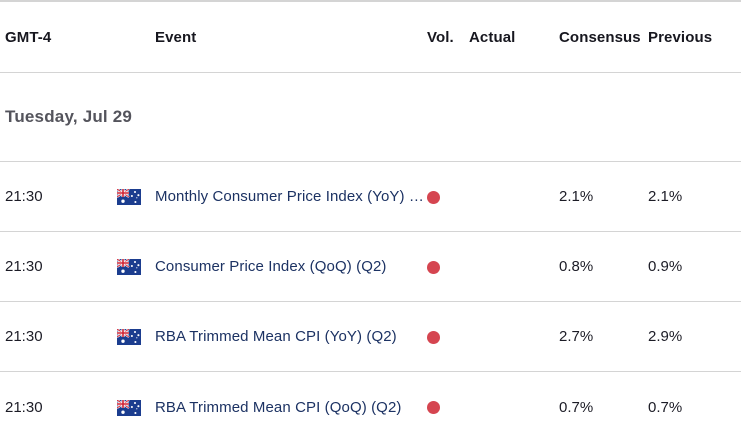 The image size is (741, 444). What do you see at coordinates (665, 196) in the screenshot?
I see `previous-value: 2.1%` at bounding box center [665, 196].